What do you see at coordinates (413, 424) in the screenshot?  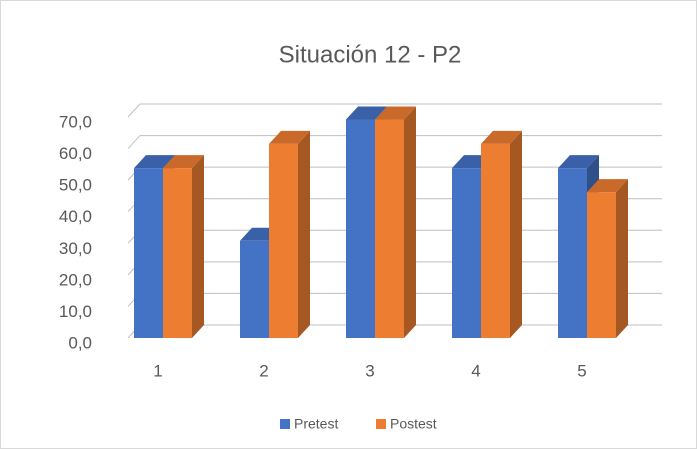 I see `legend-label: Postest` at bounding box center [413, 424].